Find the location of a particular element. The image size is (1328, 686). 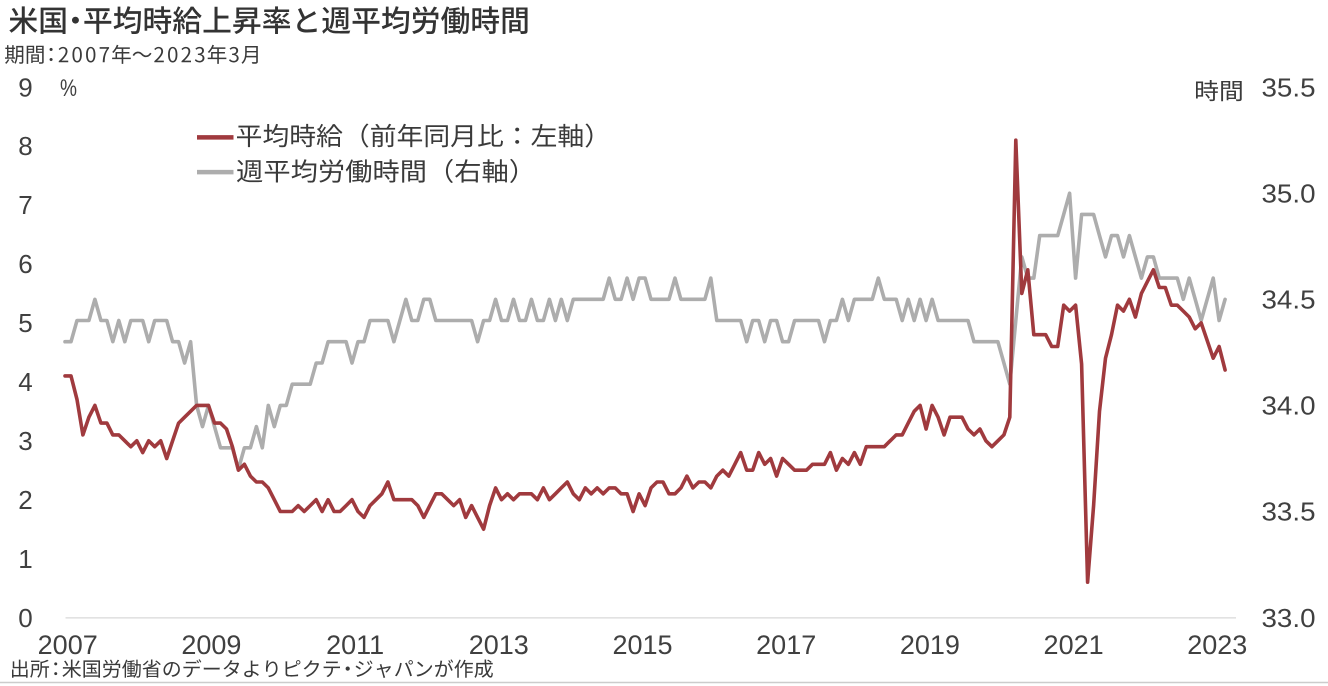

svg-text: 35.0 is located at coordinates (1289, 193).